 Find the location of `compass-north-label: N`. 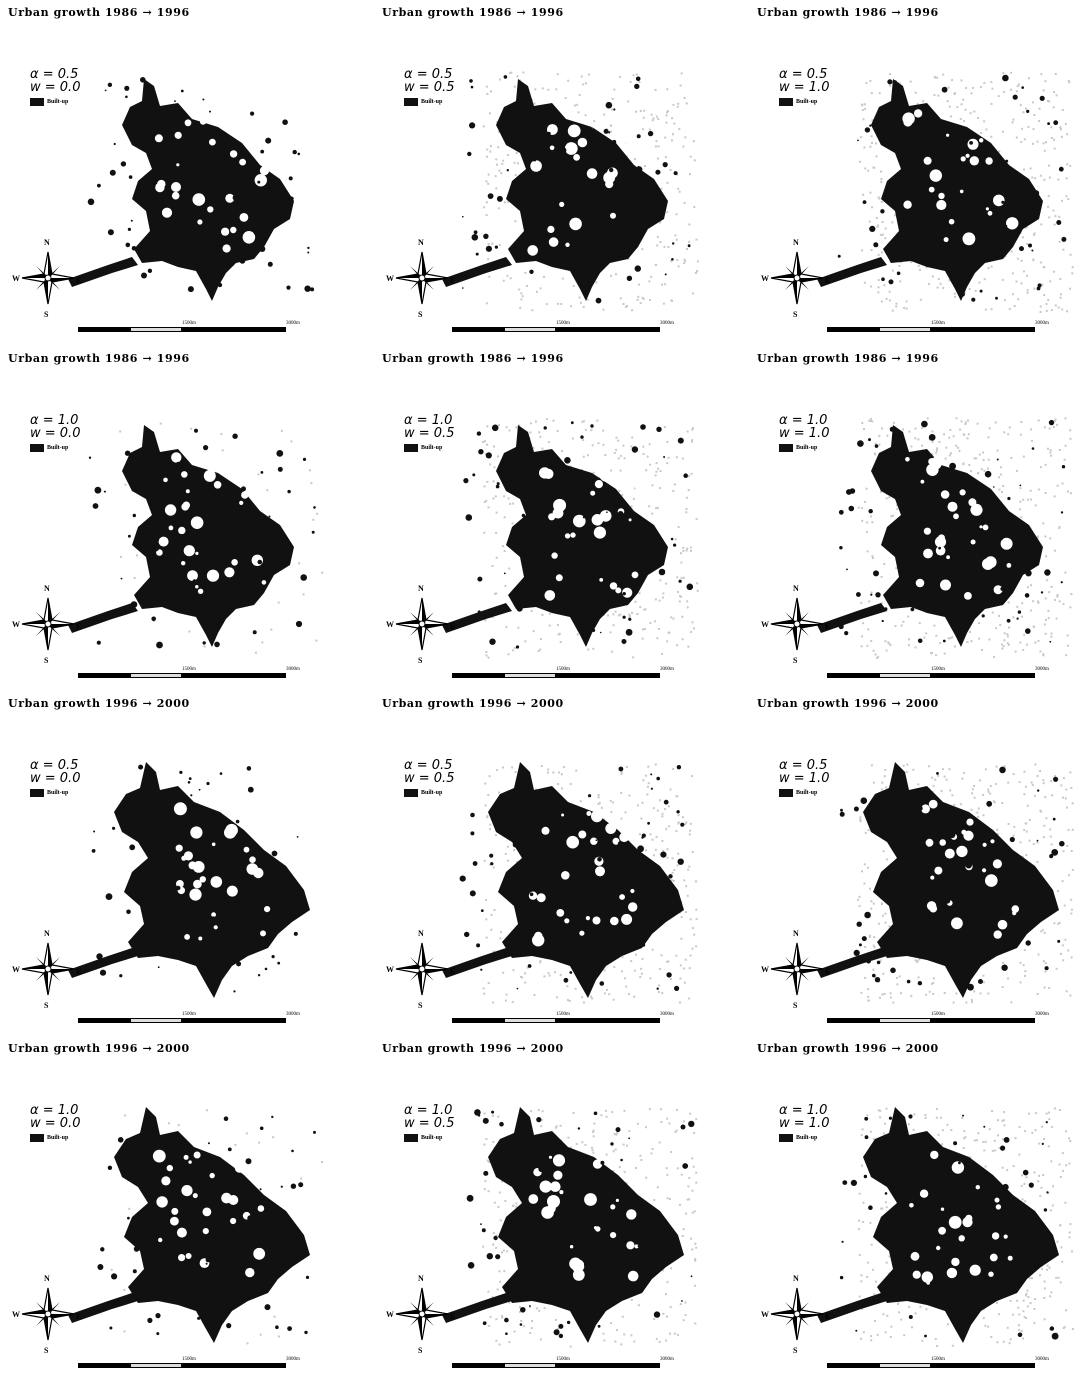

compass-north-label: N is located at coordinates (47, 1278).